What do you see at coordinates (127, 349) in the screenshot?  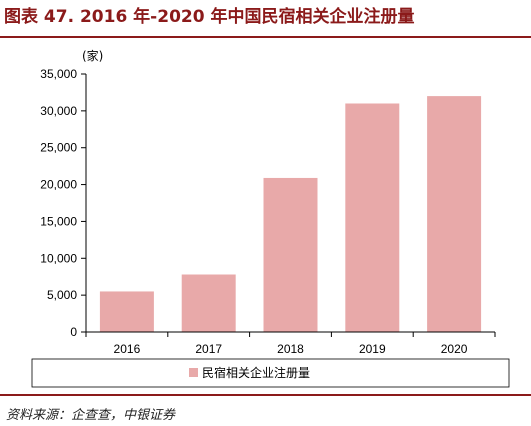 I see `x-tick-label: 2016` at bounding box center [127, 349].